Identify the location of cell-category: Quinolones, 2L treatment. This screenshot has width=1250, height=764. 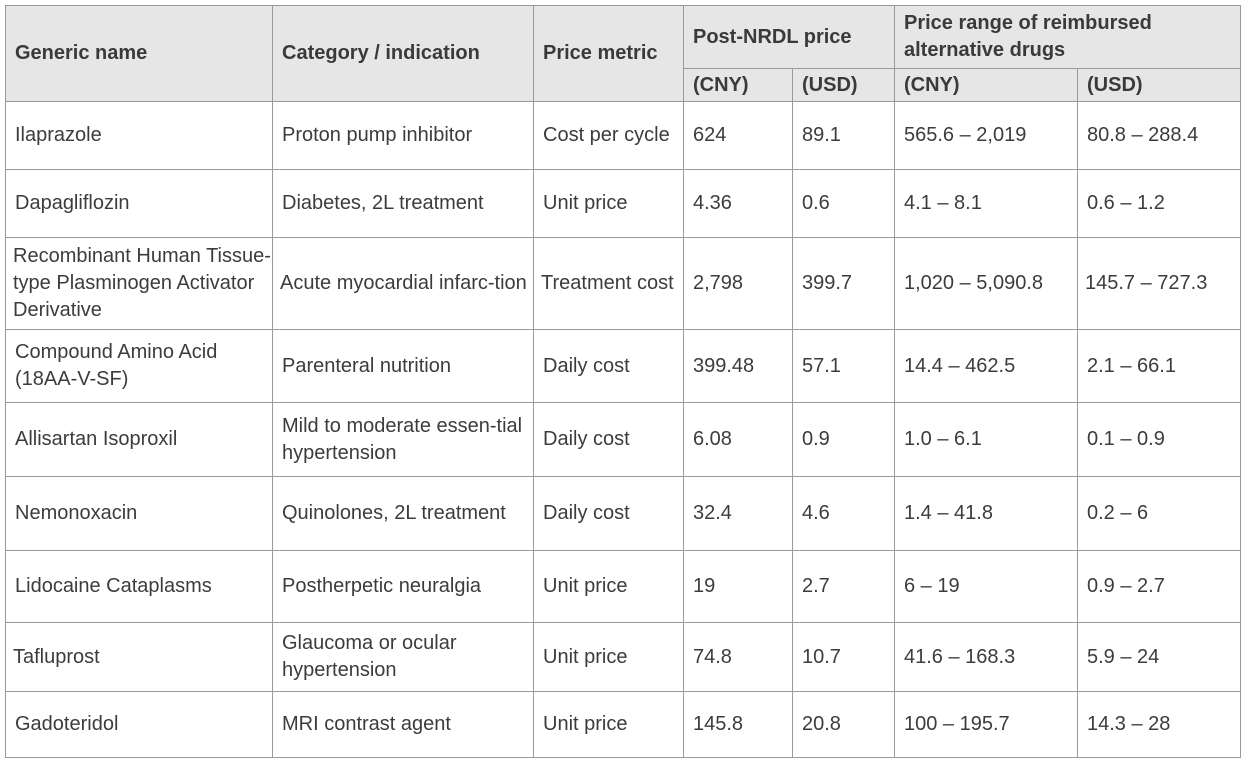
(403, 513).